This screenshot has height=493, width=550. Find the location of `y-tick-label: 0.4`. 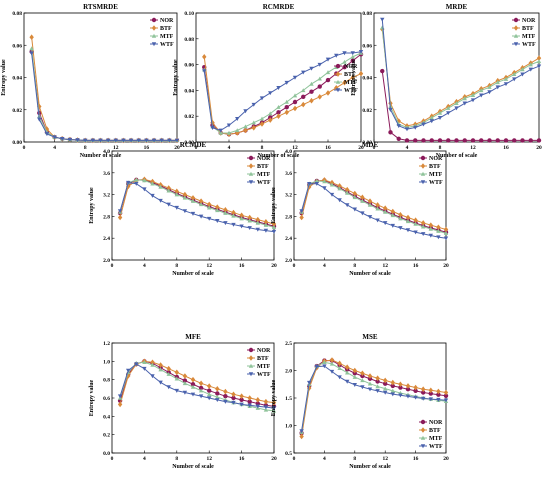

y-tick-label: 0.4 is located at coordinates (106, 417).